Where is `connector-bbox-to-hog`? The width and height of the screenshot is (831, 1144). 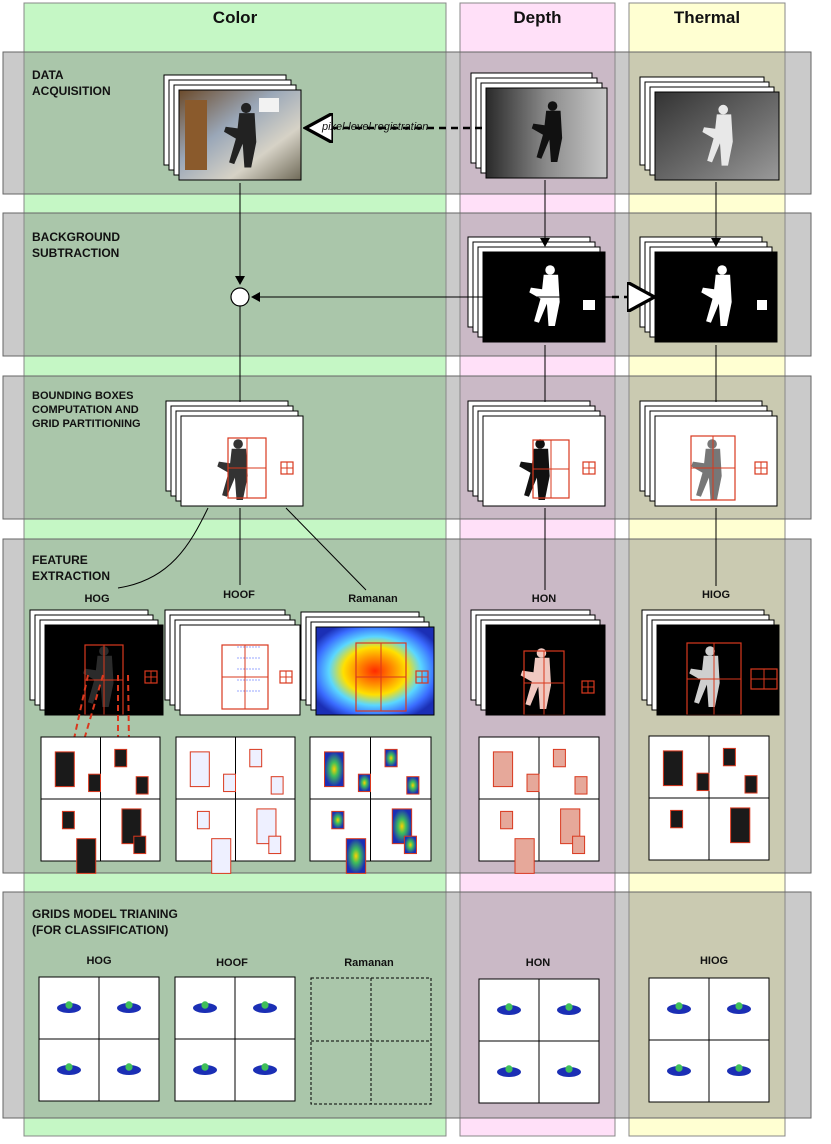
connector-bbox-to-hog is located at coordinates (163, 548).